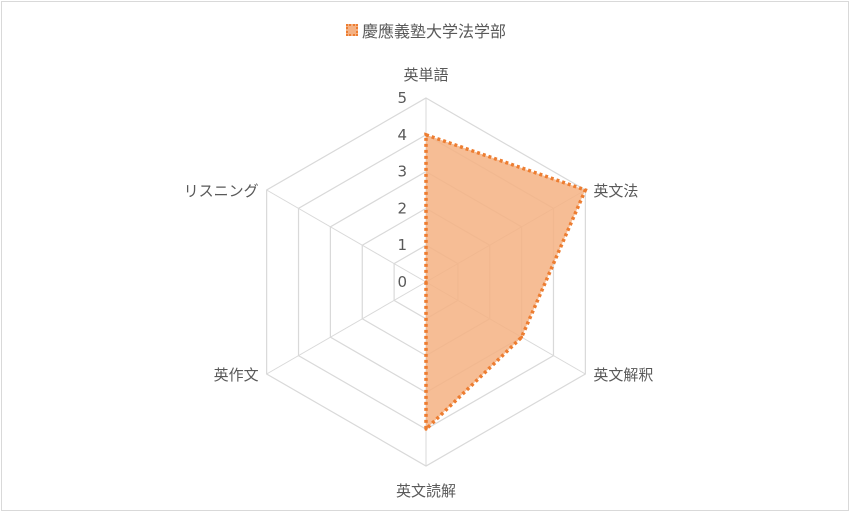  Describe the element at coordinates (426, 135) in the screenshot. I see `data-point-英単語` at that location.